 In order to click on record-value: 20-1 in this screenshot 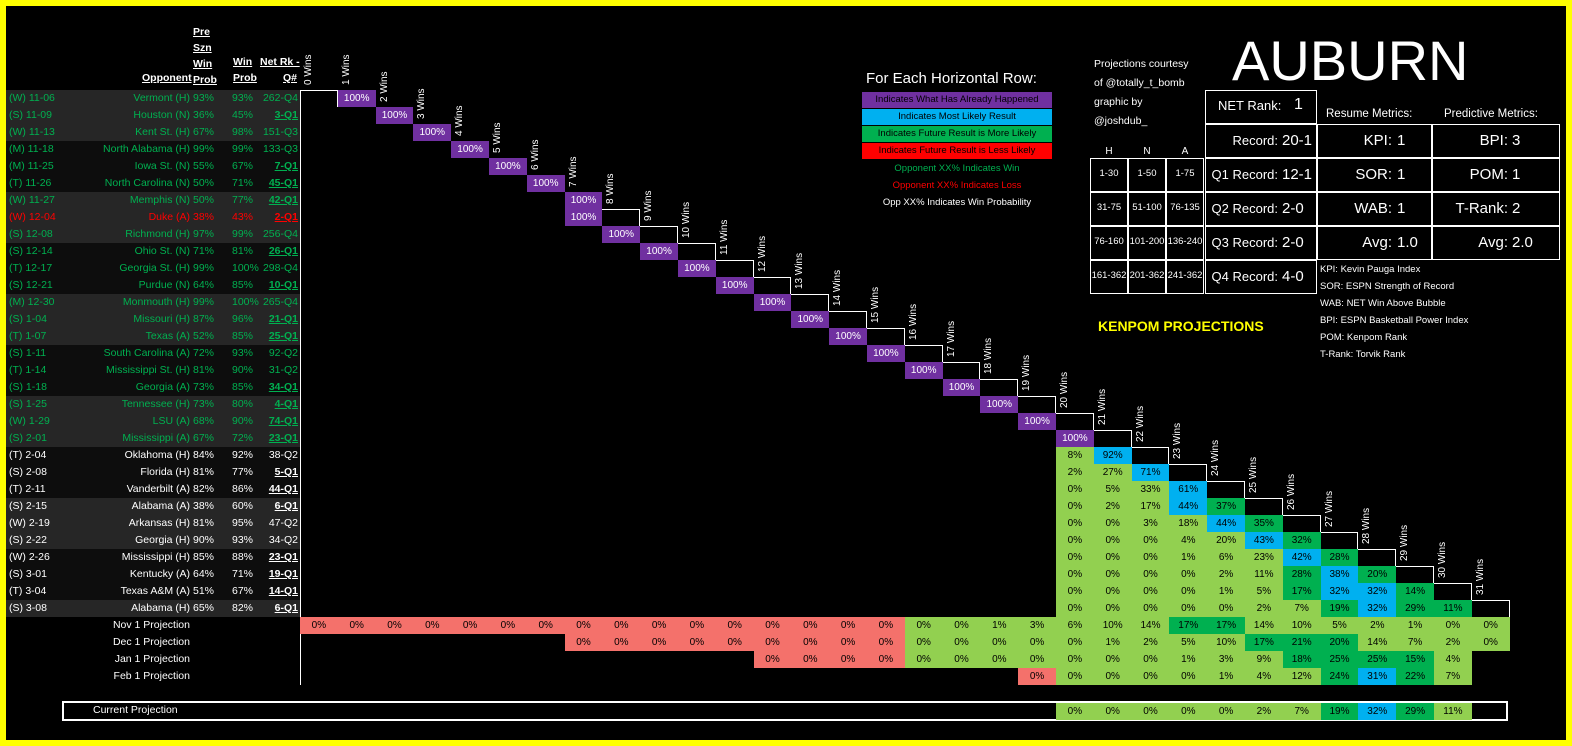, I will do `click(1297, 140)`.